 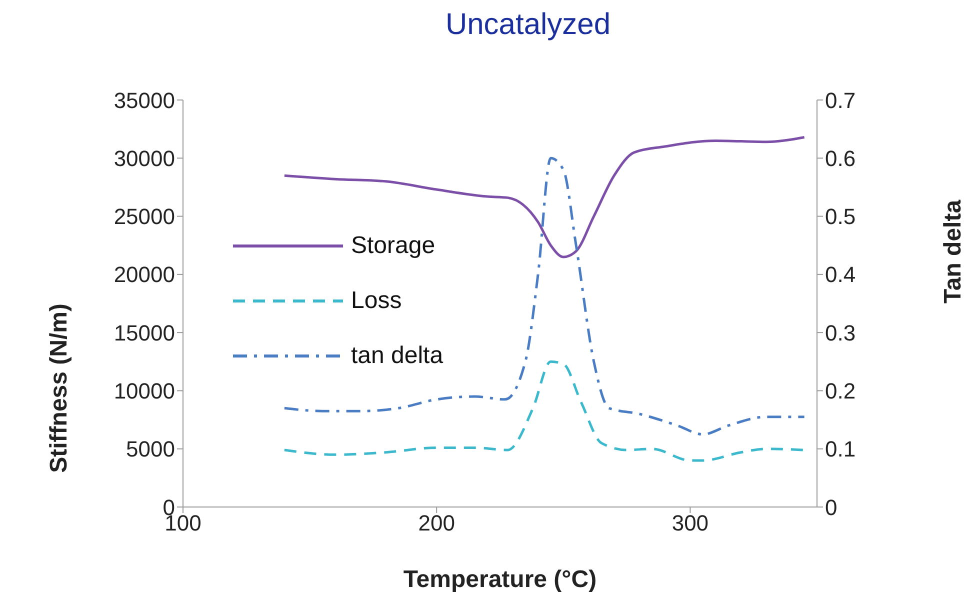 What do you see at coordinates (144, 391) in the screenshot?
I see `y-tick-label: 10000` at bounding box center [144, 391].